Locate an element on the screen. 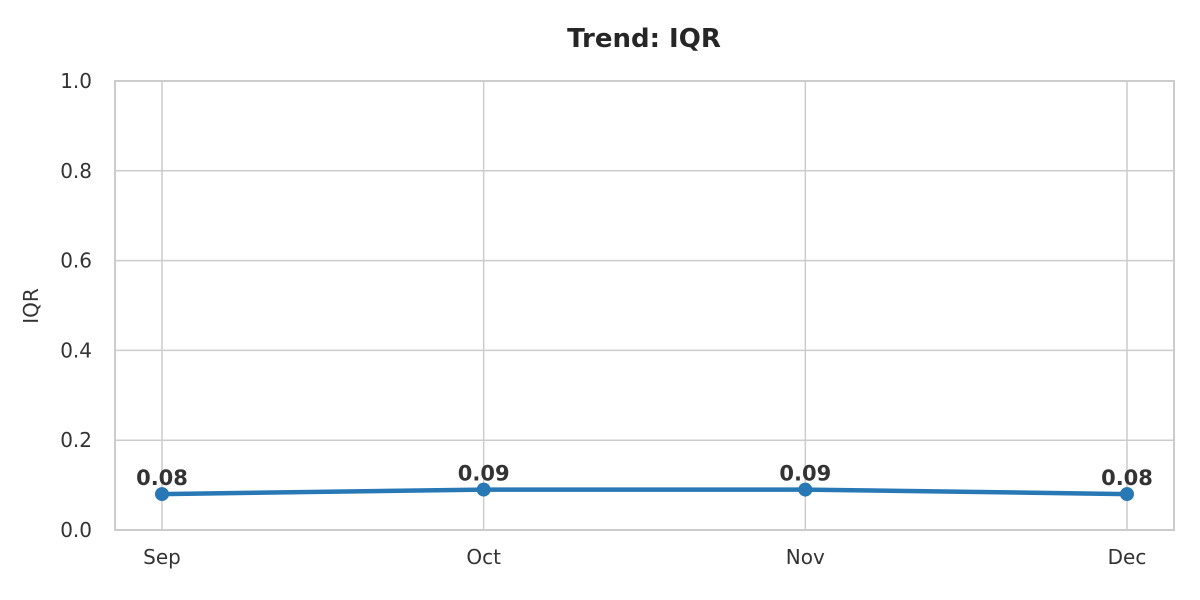  x-tick-label-oct: Oct is located at coordinates (483, 557).